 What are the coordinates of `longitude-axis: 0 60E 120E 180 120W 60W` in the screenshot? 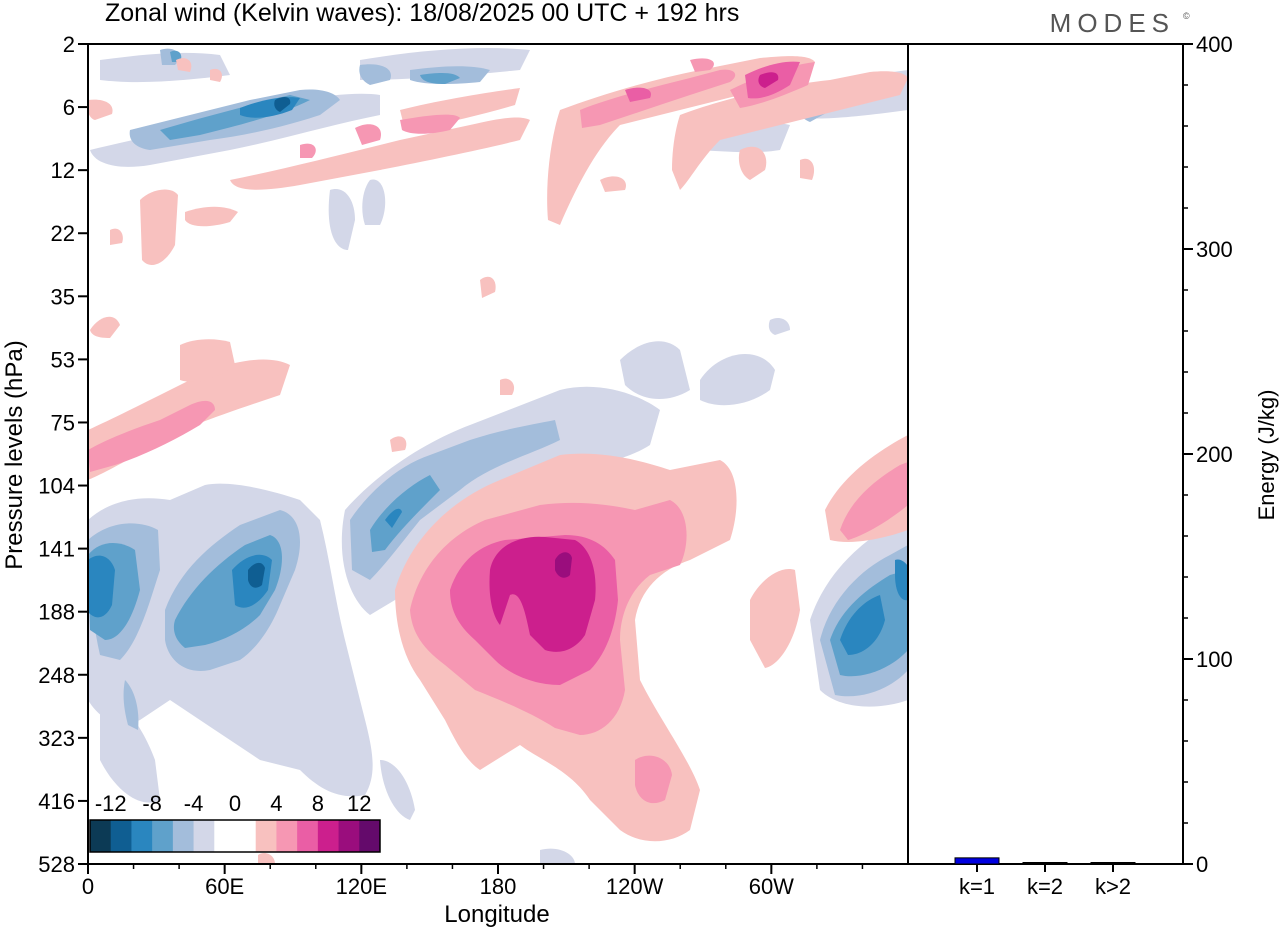 It's located at (473, 881).